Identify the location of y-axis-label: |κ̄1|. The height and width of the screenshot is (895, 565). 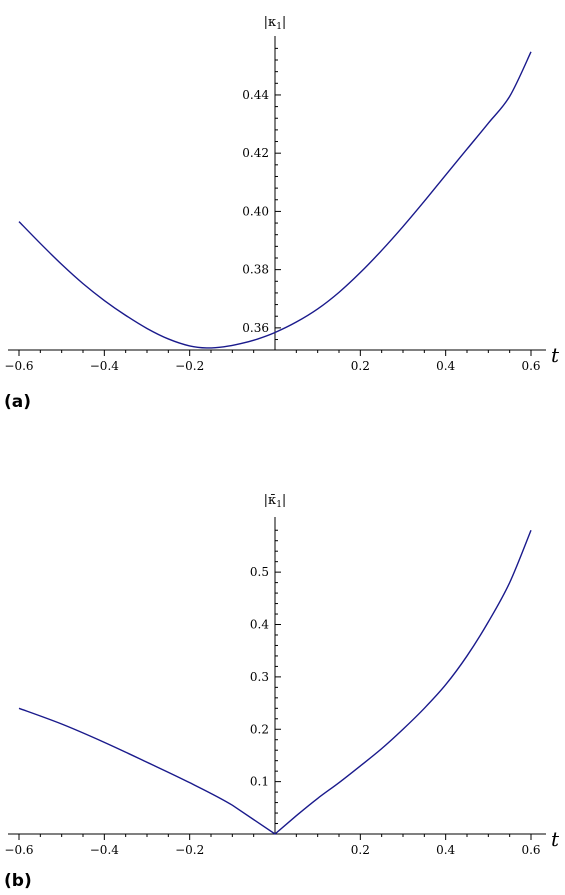
(275, 501).